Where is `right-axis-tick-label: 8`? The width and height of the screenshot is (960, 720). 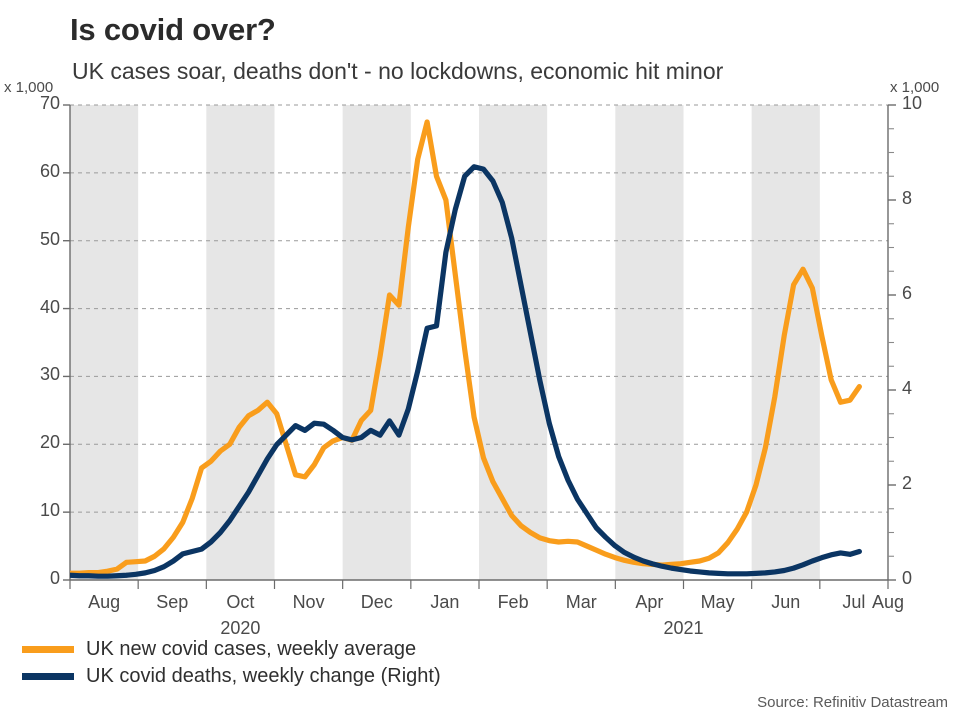 right-axis-tick-label: 8 is located at coordinates (907, 198).